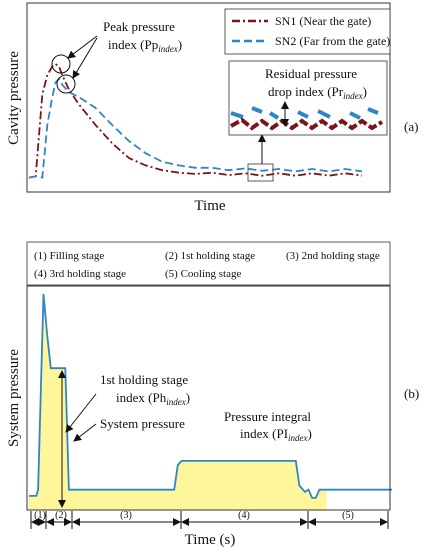 The image size is (432, 550). I want to click on legend-sn2-label: SN2 (Far from the gate), so click(332, 41).